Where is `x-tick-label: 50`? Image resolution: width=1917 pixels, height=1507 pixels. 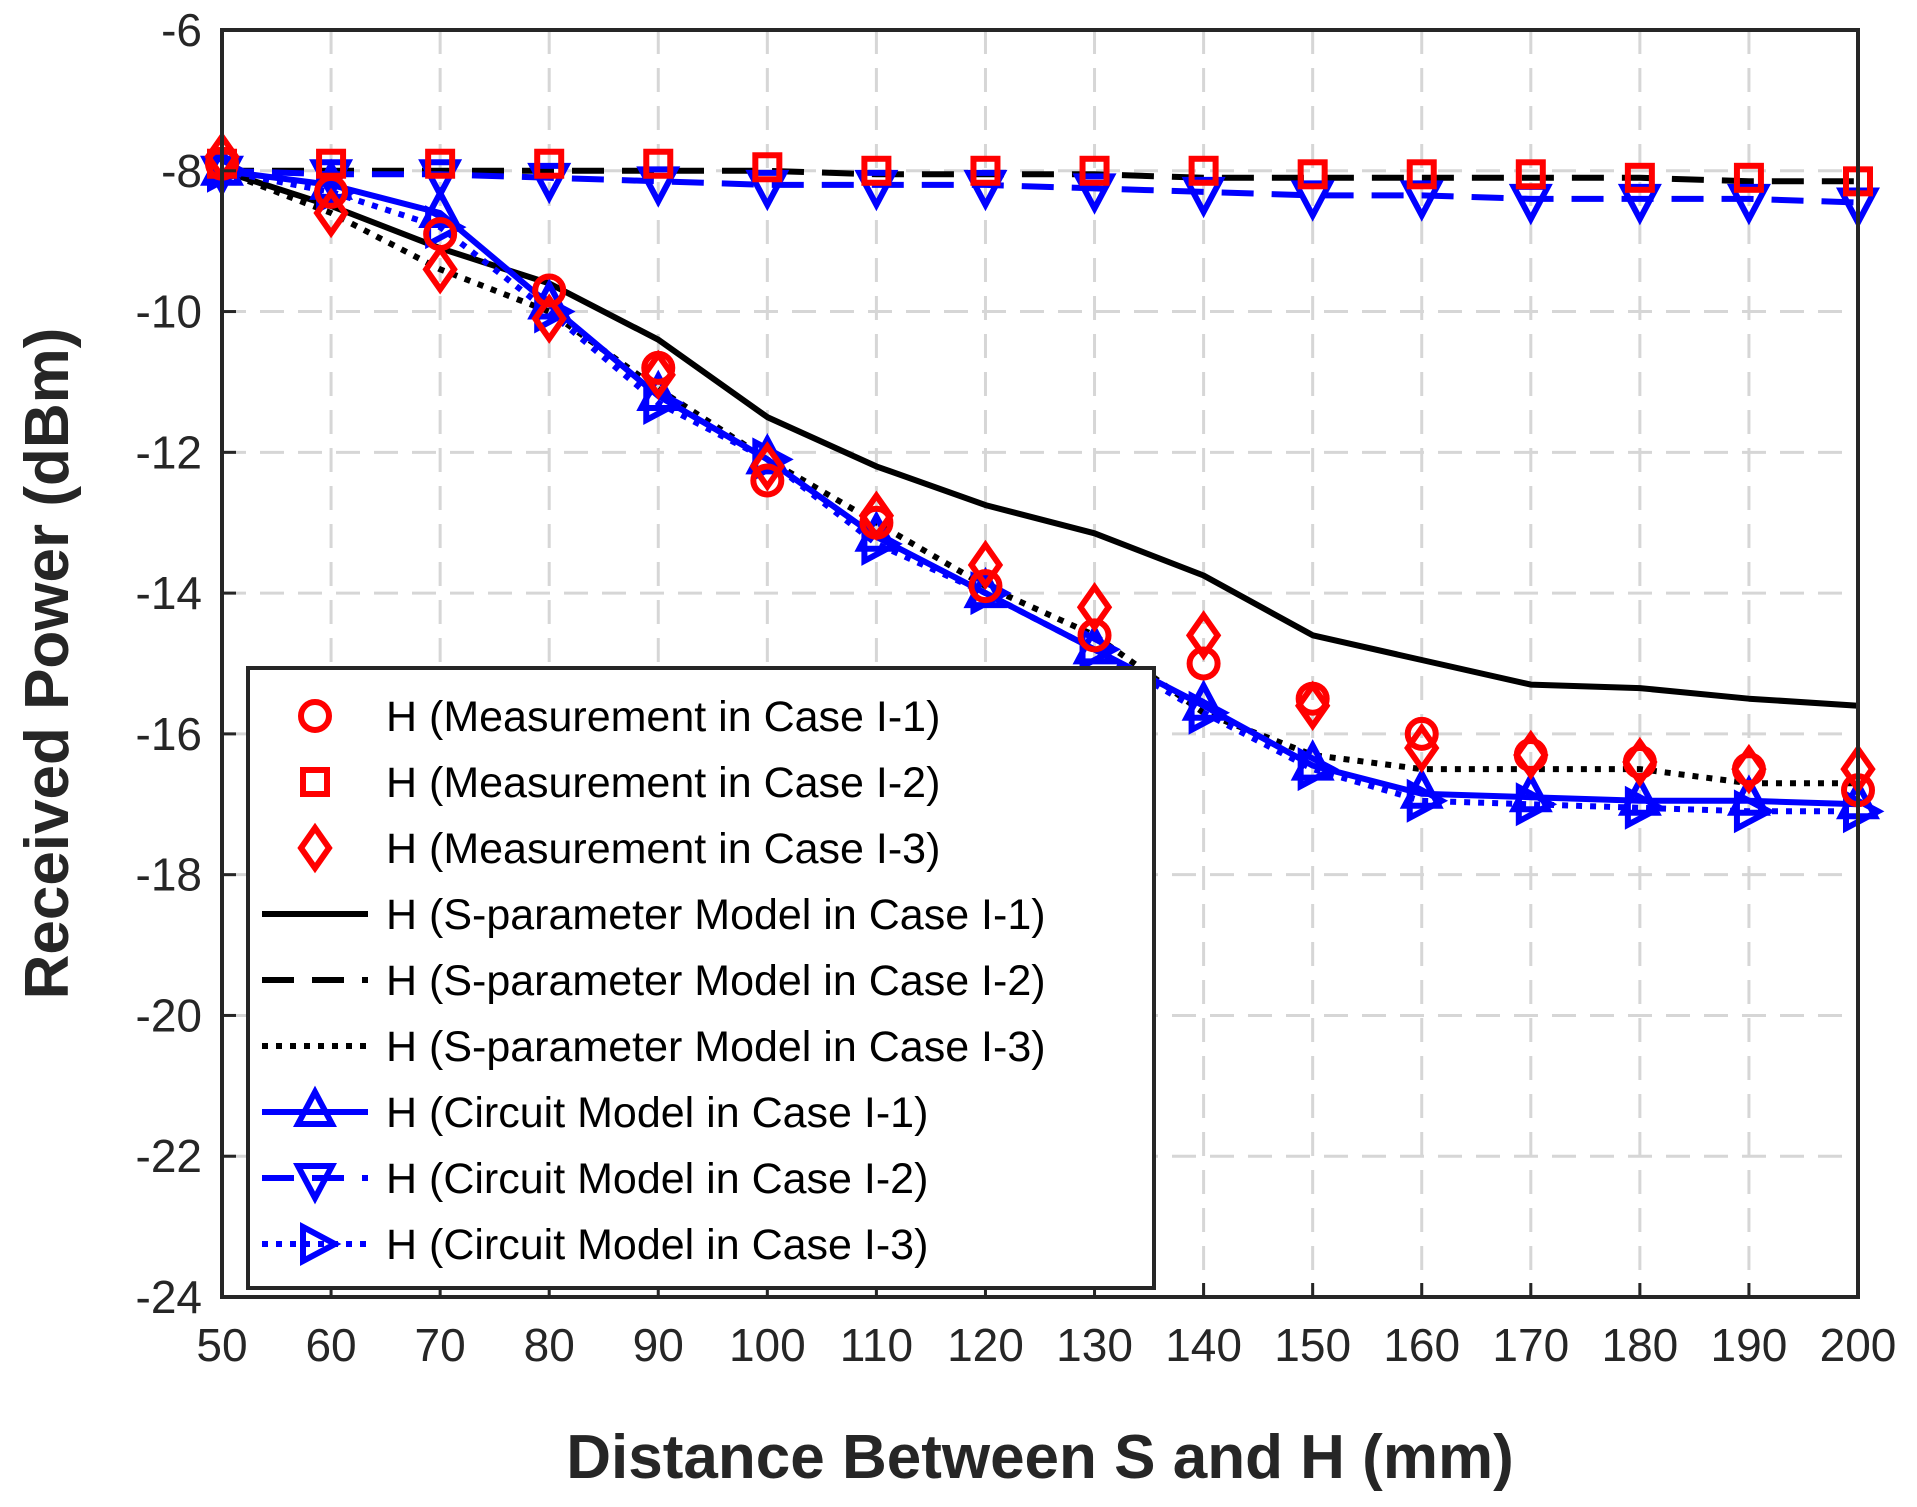
x-tick-label: 50 is located at coordinates (221, 1345).